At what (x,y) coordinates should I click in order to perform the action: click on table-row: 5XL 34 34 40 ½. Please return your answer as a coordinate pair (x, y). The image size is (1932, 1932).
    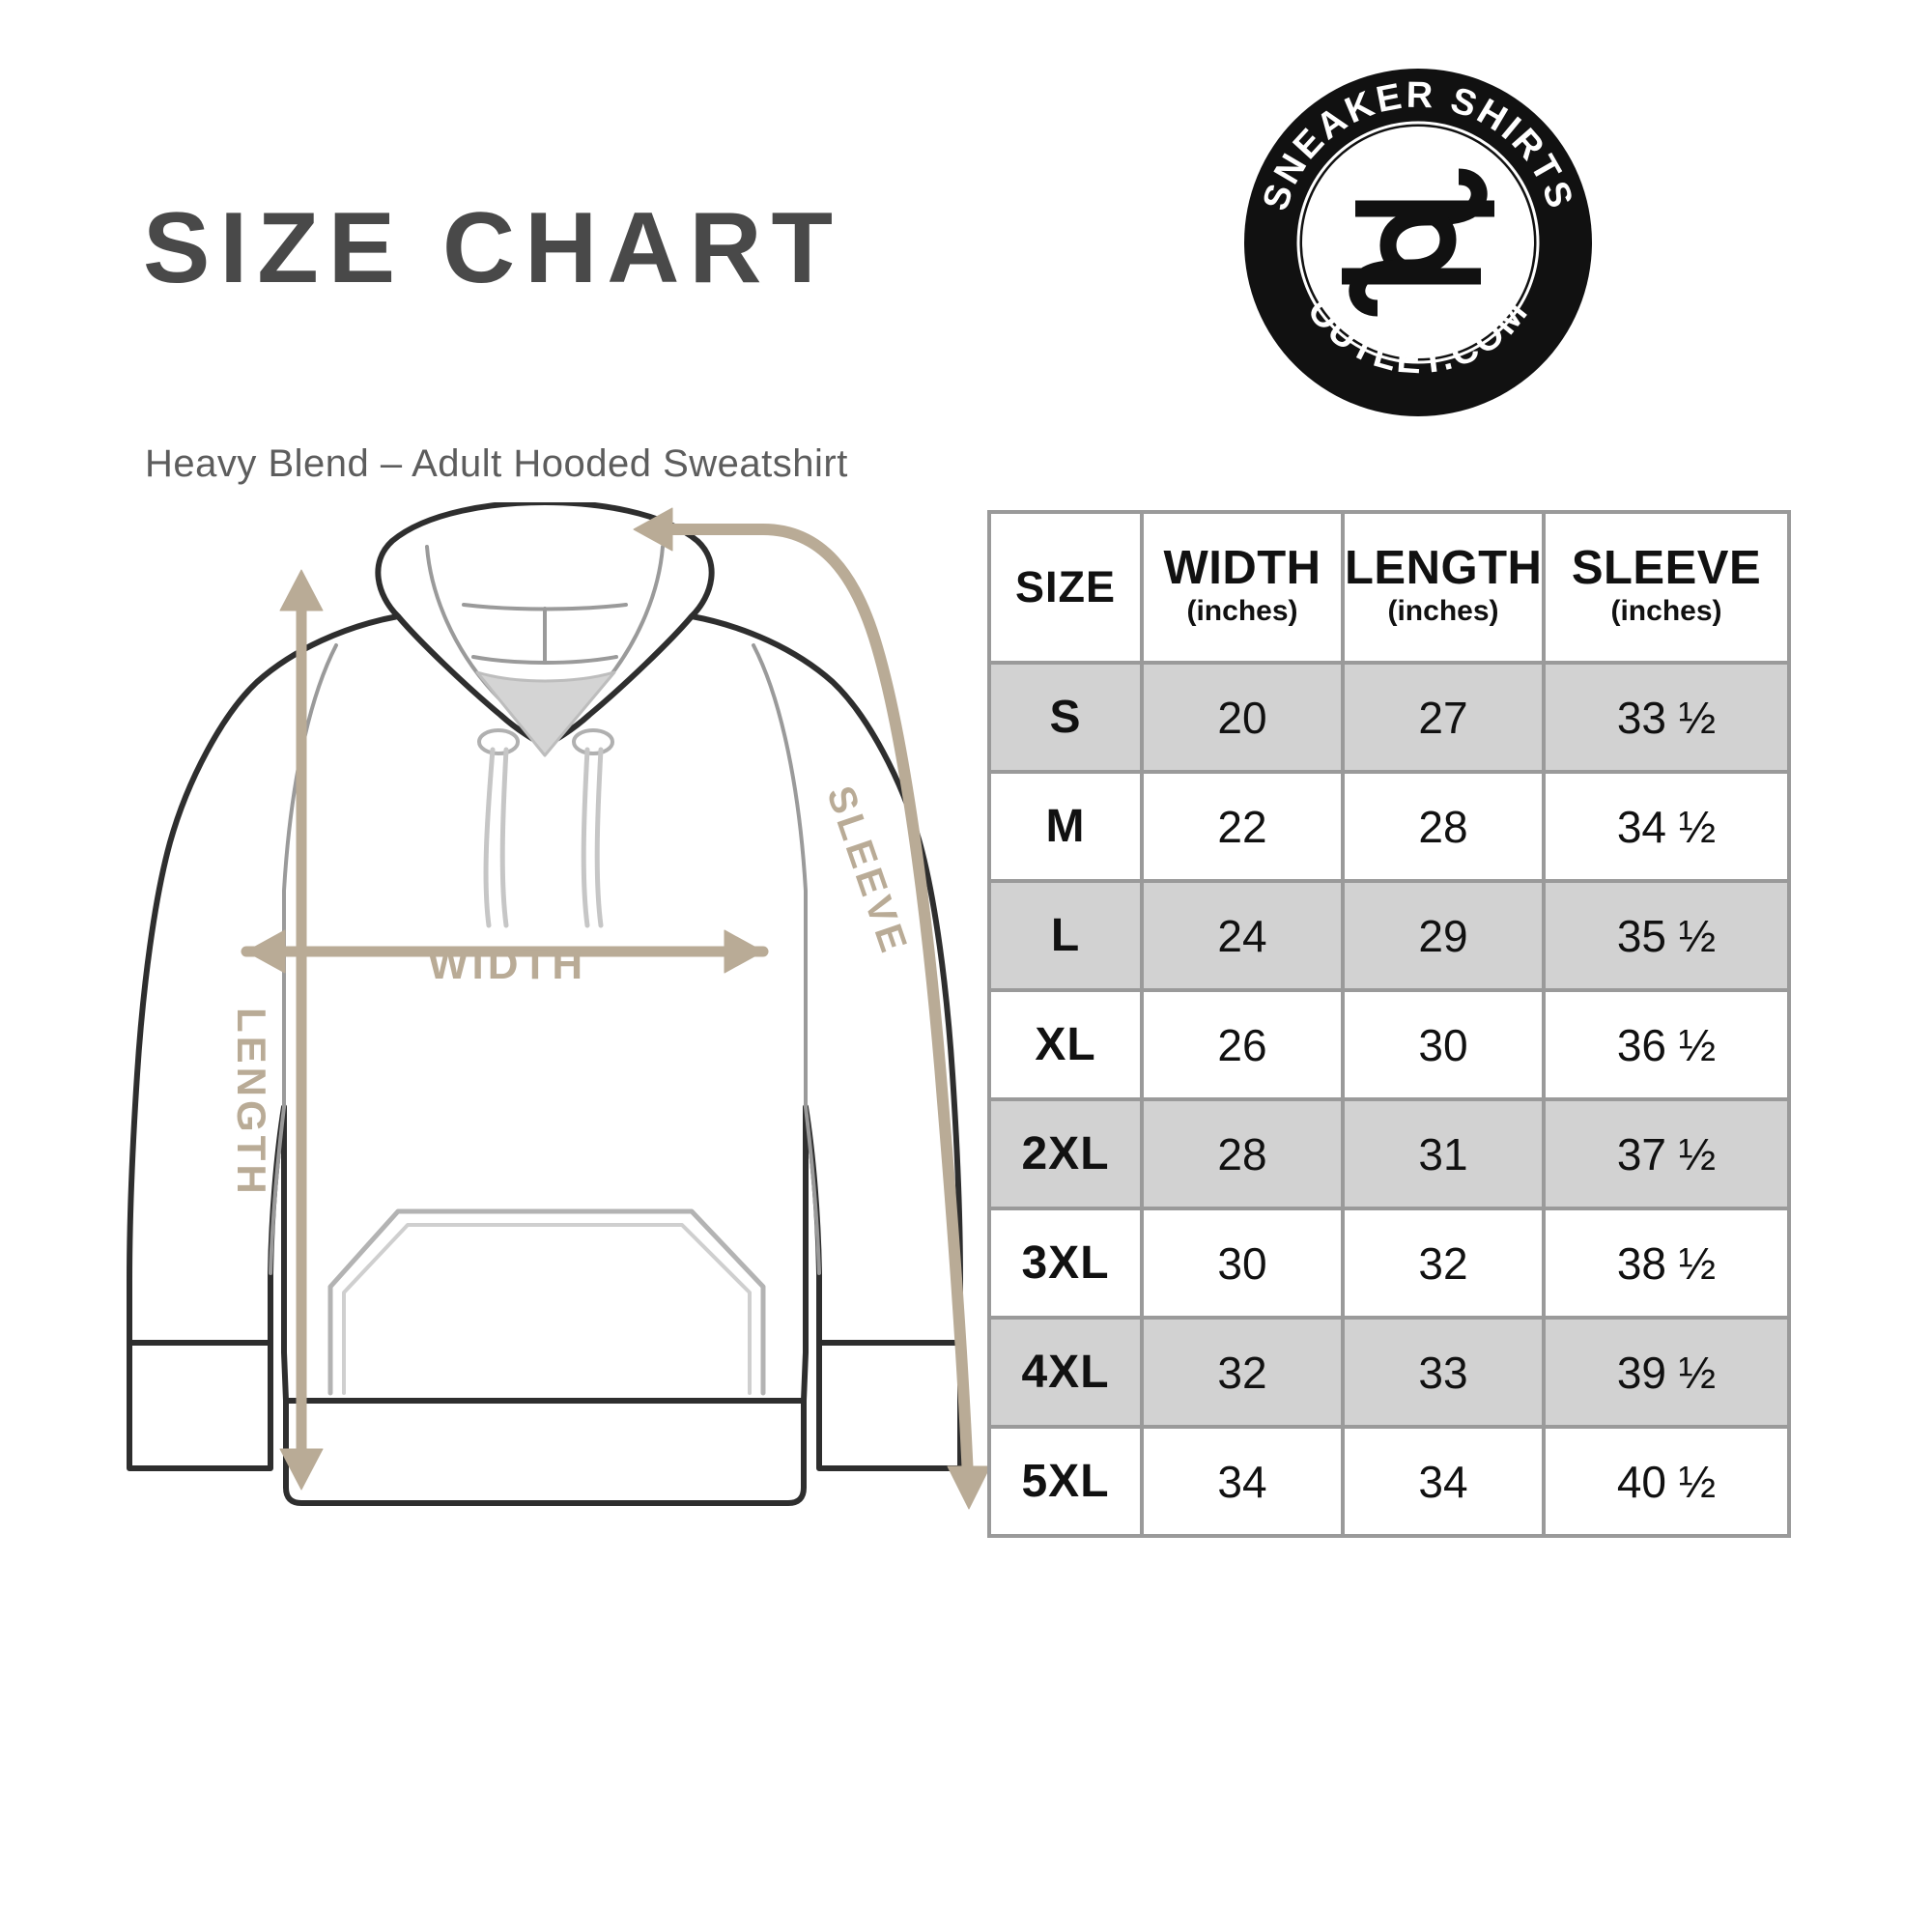
    Looking at the image, I should click on (1389, 1481).